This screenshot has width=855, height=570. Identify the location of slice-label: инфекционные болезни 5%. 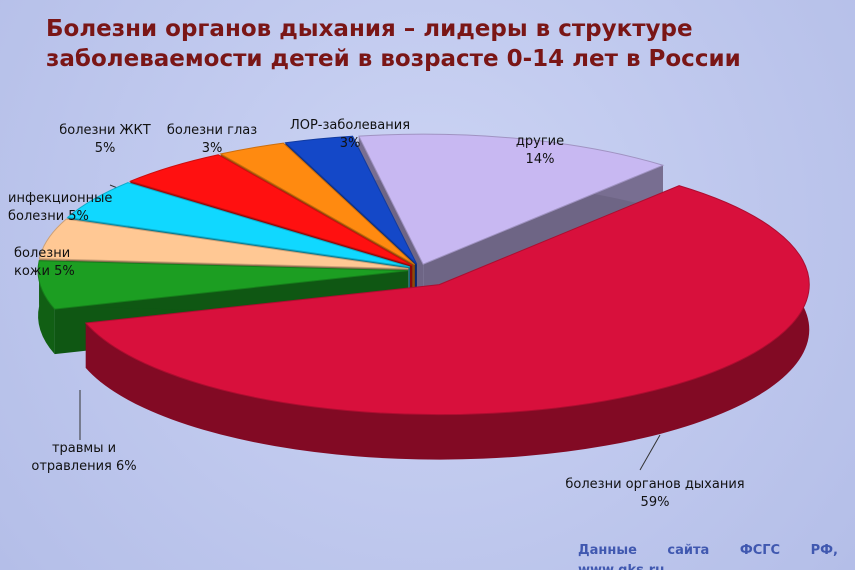
(70, 208).